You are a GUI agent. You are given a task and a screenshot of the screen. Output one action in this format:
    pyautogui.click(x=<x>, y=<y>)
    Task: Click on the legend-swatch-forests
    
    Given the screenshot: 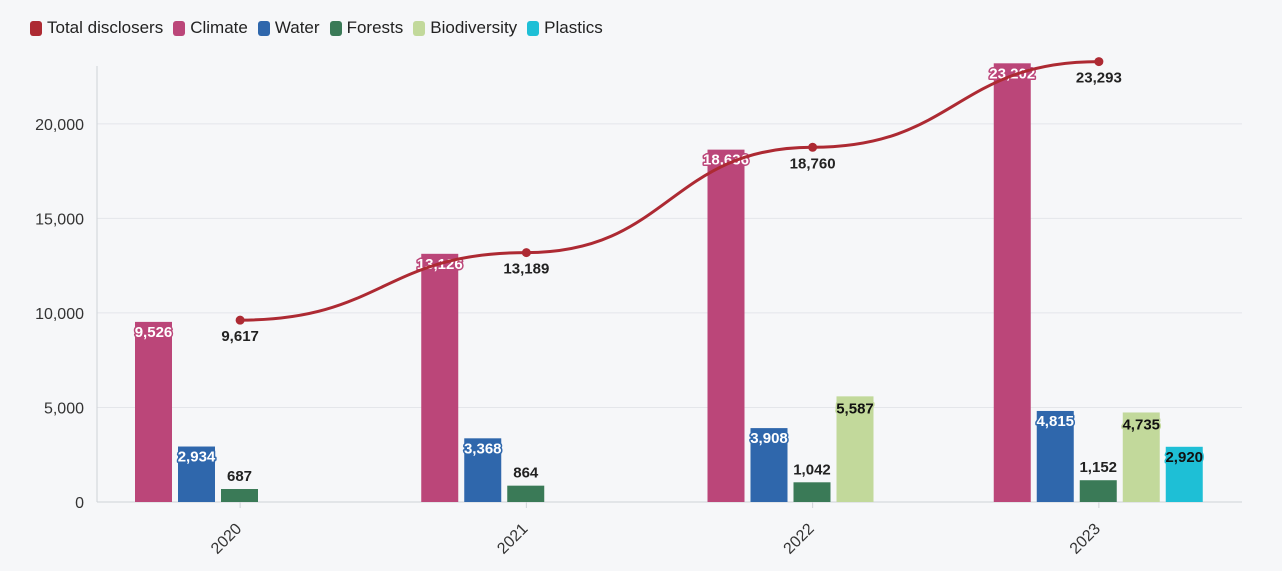 What is the action you would take?
    pyautogui.click(x=335, y=28)
    